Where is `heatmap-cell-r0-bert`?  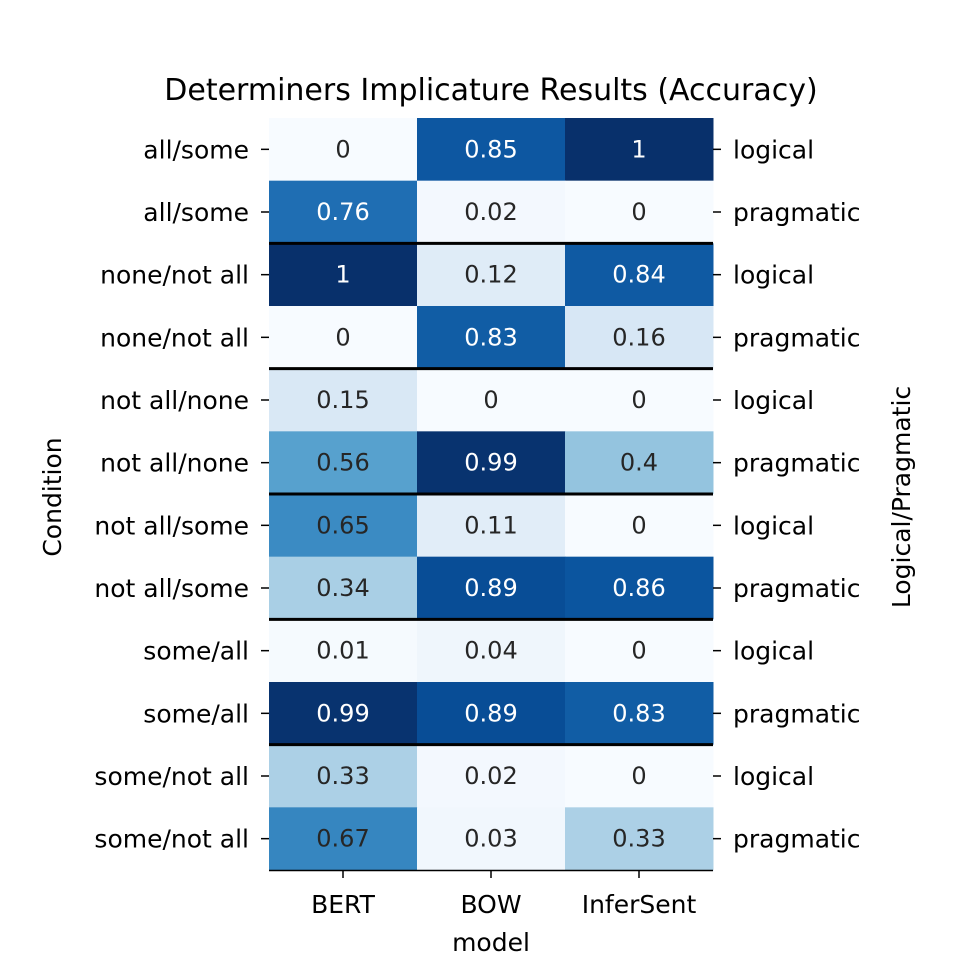 heatmap-cell-r0-bert is located at coordinates (343, 150).